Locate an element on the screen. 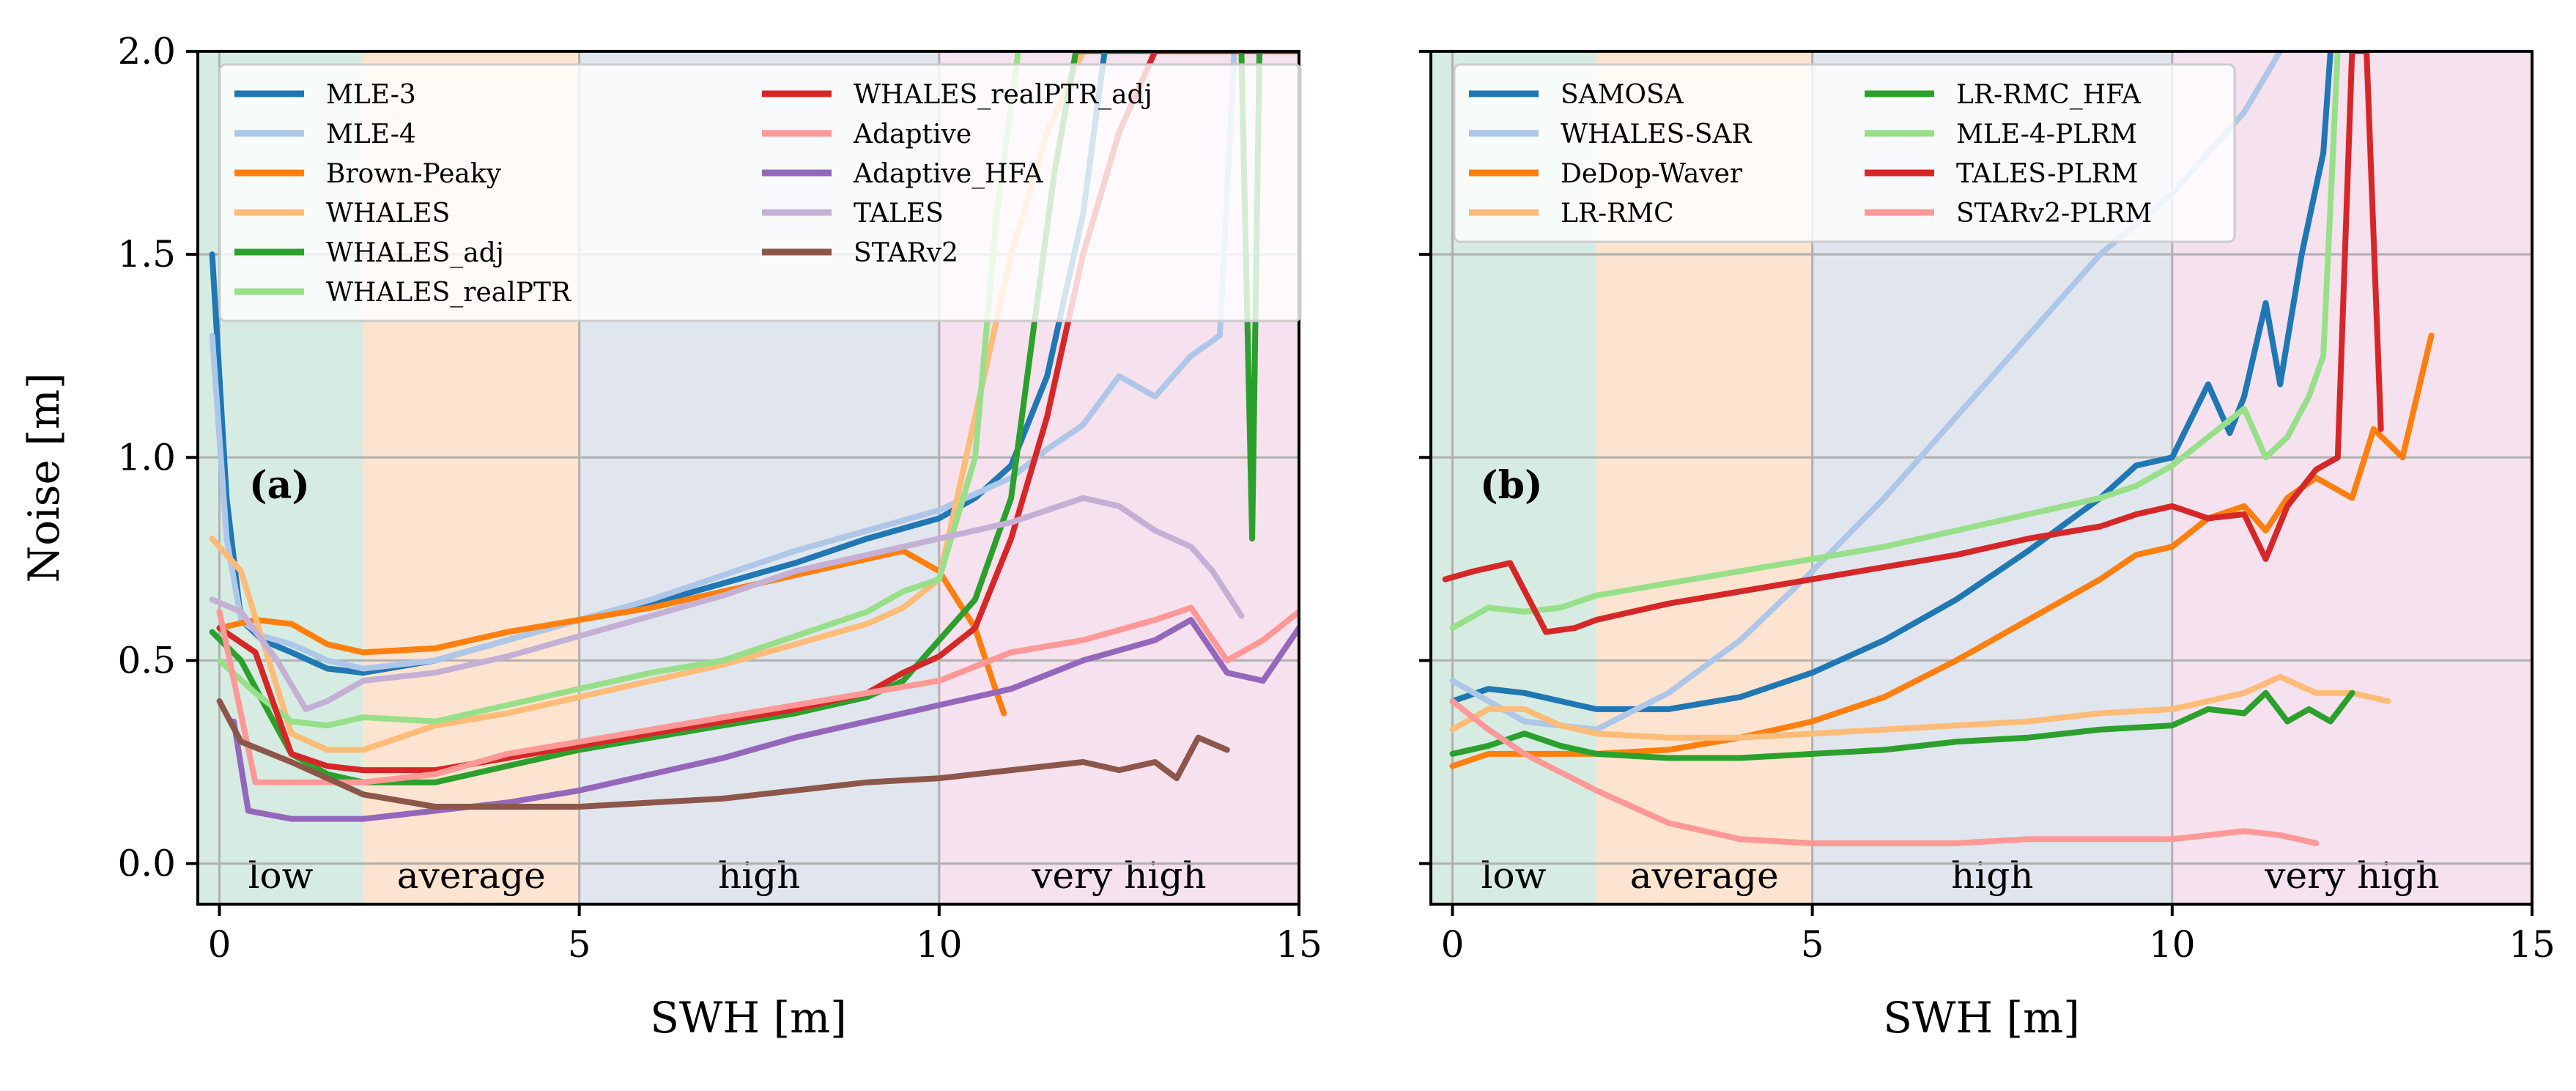 The height and width of the screenshot is (1091, 2576). legend-label: TALES-PLRM is located at coordinates (2047, 174).